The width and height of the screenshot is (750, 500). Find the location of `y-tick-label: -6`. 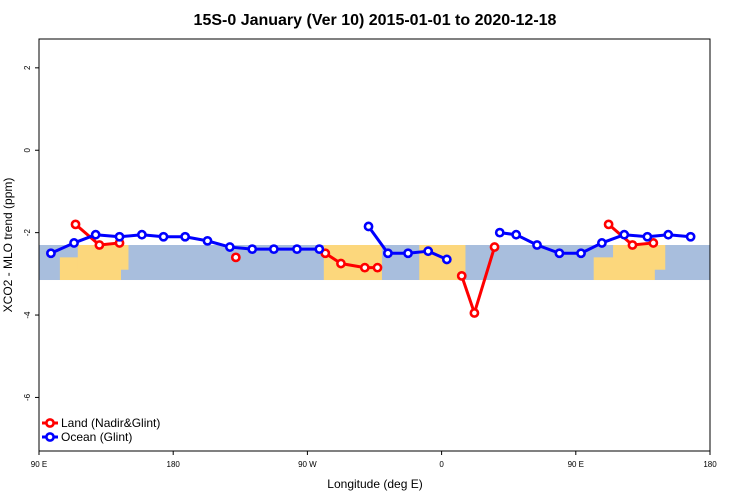

y-tick-label: -6 is located at coordinates (27, 397).